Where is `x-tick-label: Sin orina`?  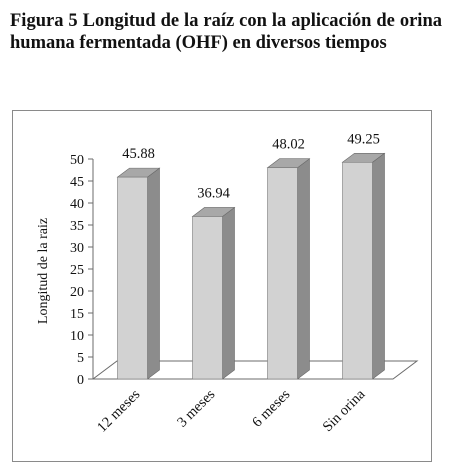 x-tick-label: Sin orina is located at coordinates (344, 410).